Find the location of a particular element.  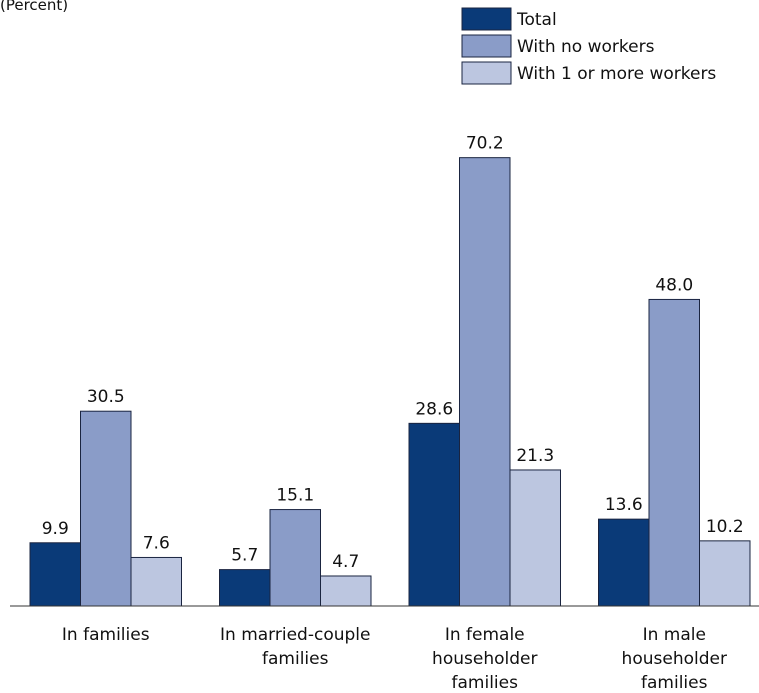

value-label: 28.6 is located at coordinates (434, 409).